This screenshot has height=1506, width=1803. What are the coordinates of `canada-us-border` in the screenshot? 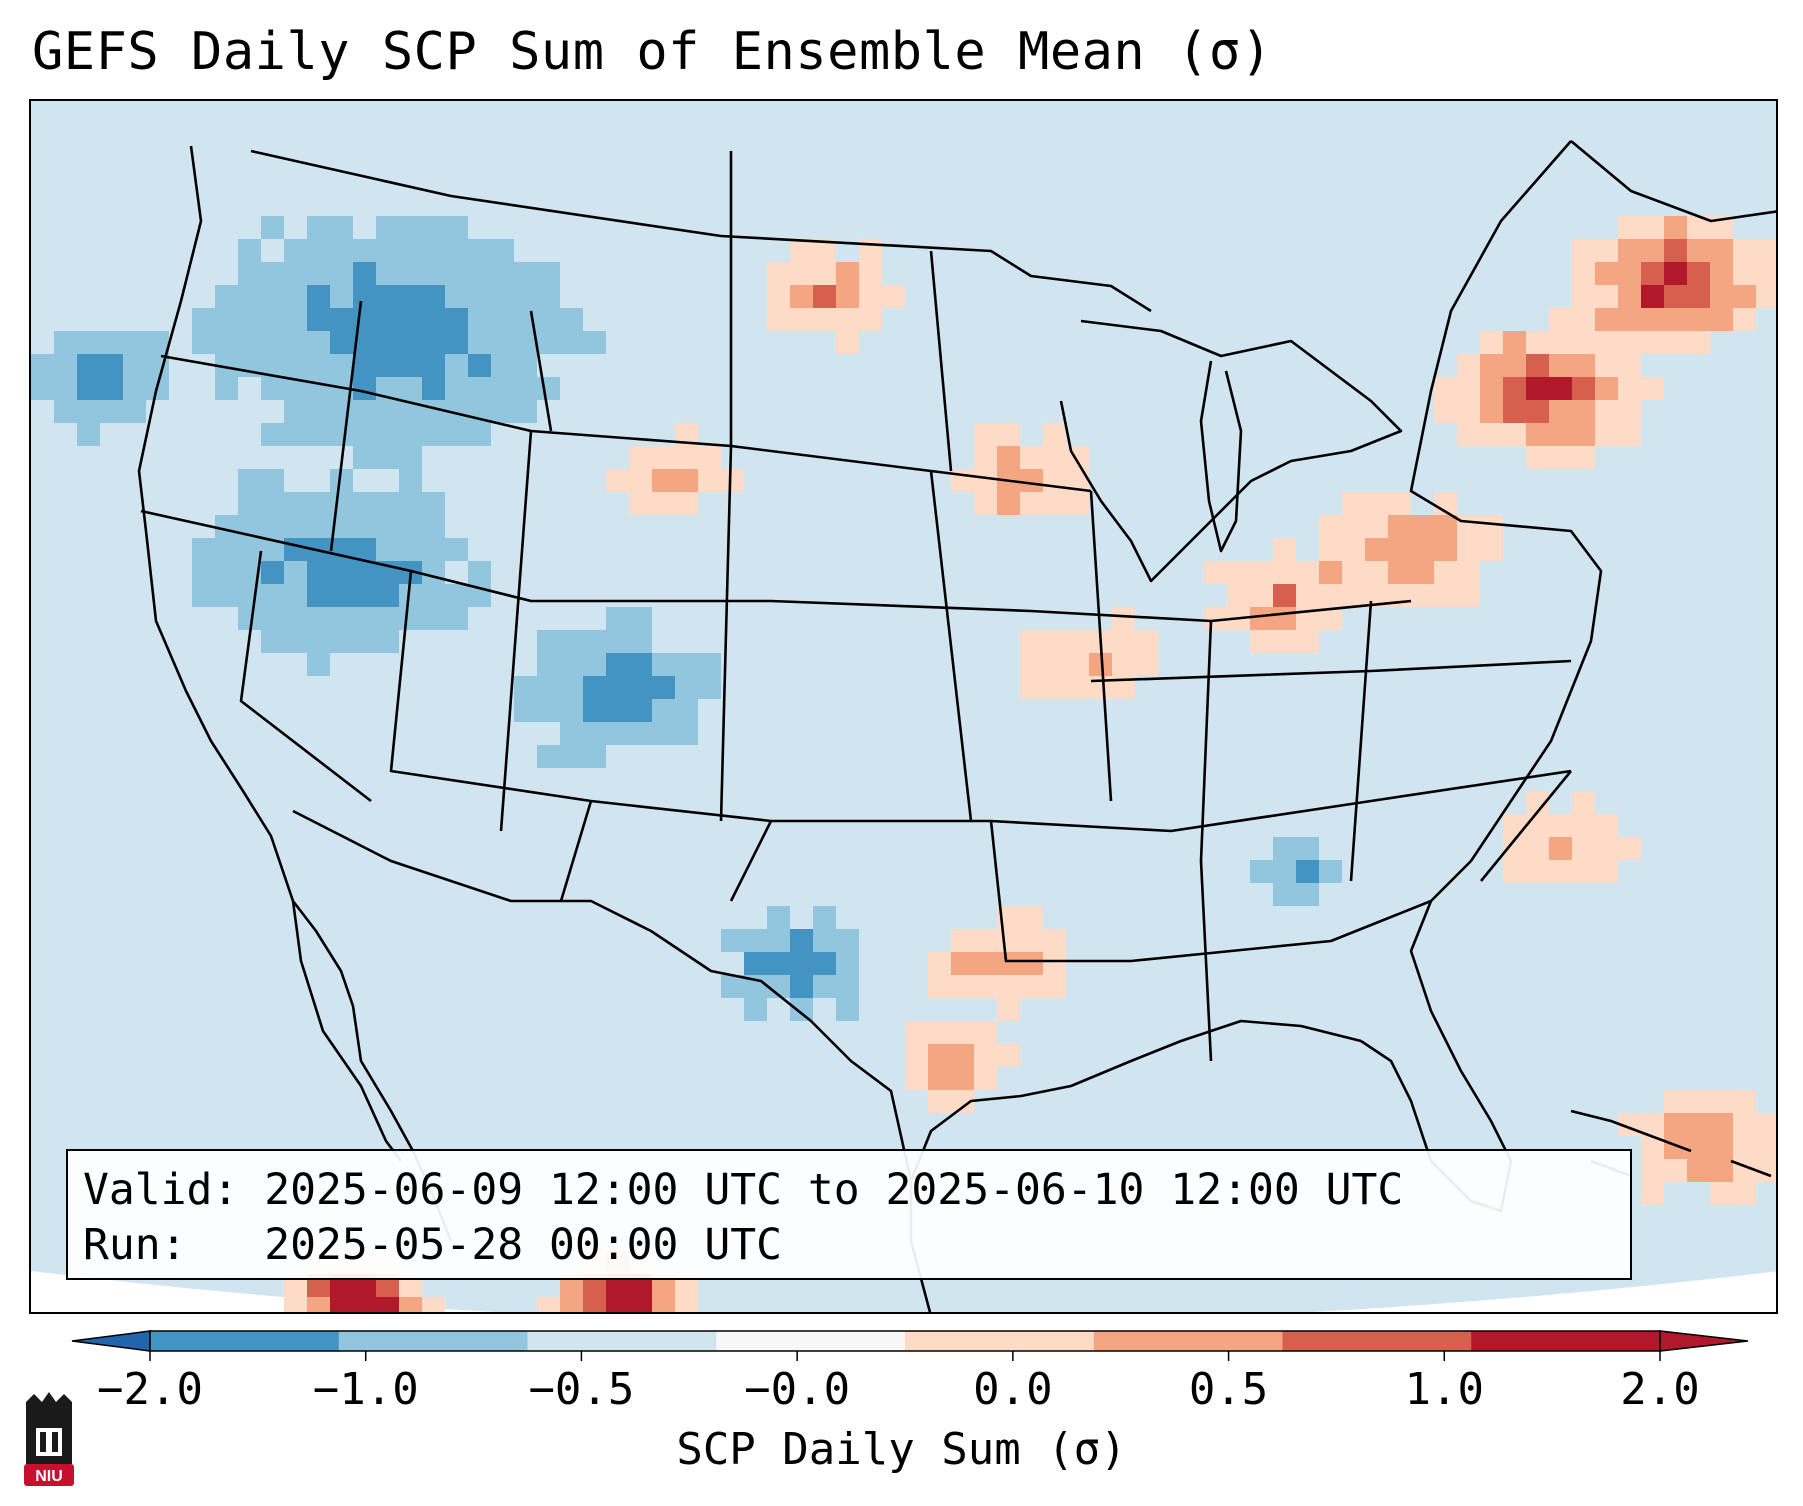 It's located at (701, 231).